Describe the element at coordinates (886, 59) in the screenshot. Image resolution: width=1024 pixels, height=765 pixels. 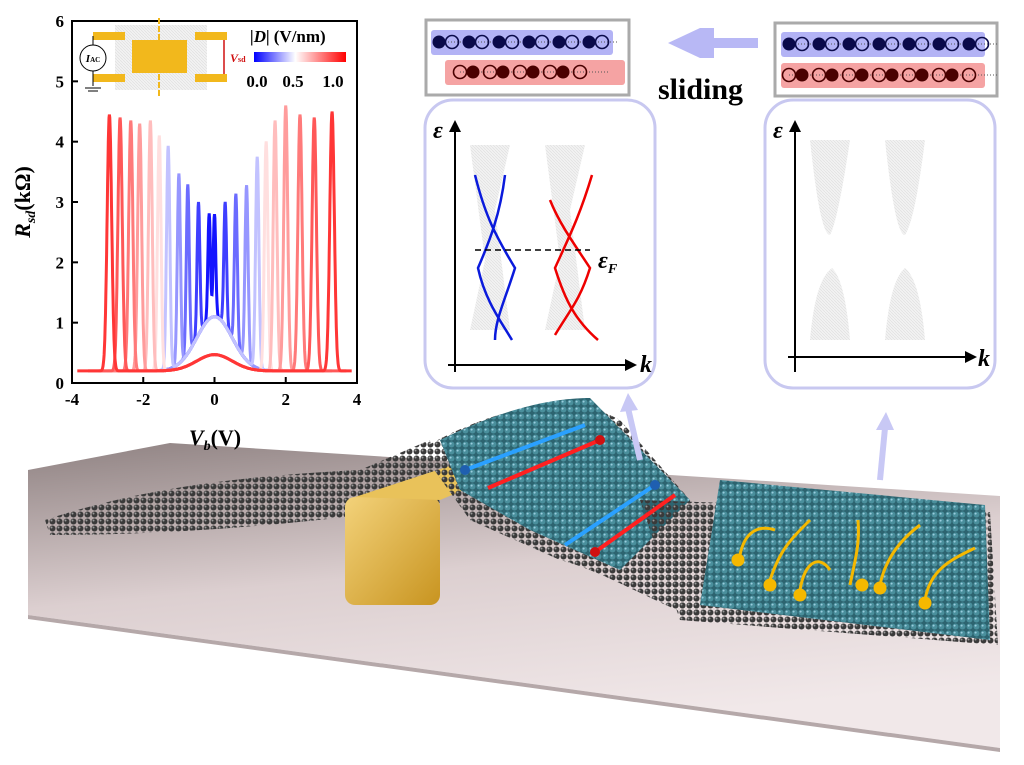
I see `stacking-before` at that location.